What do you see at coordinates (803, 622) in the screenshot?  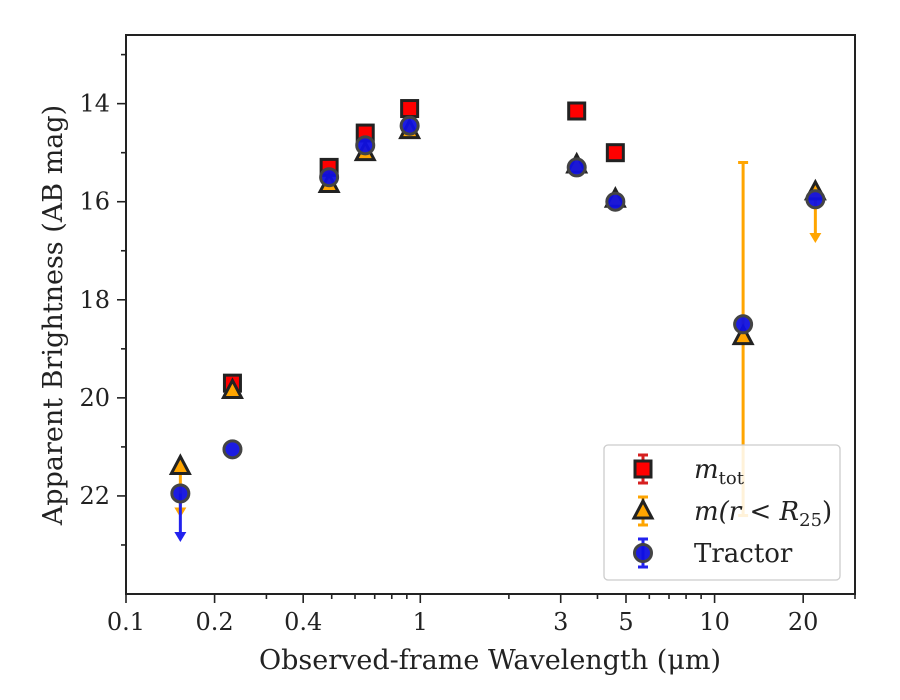 I see `x-tick-label: 20` at bounding box center [803, 622].